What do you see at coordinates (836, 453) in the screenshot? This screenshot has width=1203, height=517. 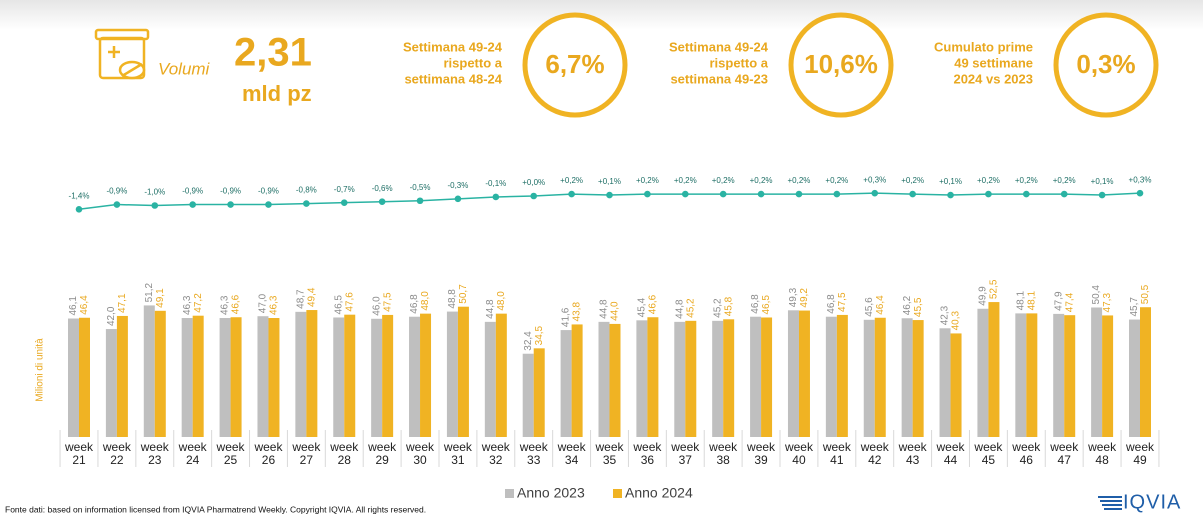 I see `x-tick-label: week 41` at bounding box center [836, 453].